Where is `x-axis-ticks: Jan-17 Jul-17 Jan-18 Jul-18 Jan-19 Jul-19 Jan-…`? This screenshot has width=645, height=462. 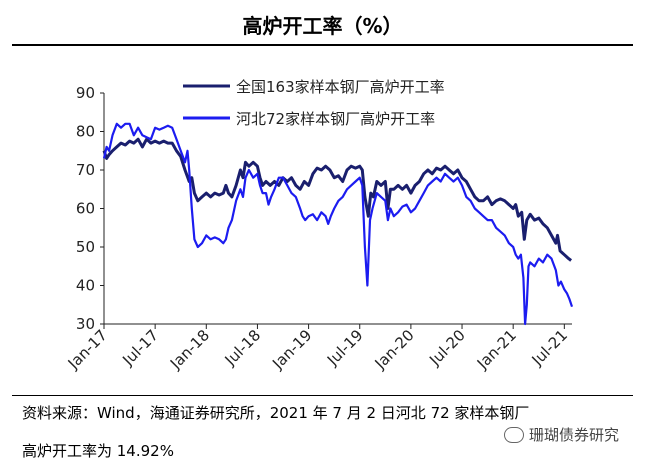
x-axis-ticks: Jan-17 Jul-17 Jan-18 Jul-18 Jan-19 Jul-19 Jan-… is located at coordinates (317, 348).